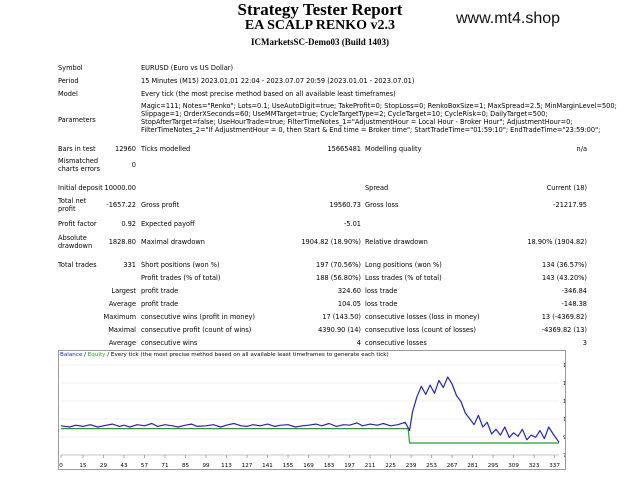 The image size is (640, 480). Describe the element at coordinates (329, 466) in the screenshot. I see `x-tick-label: 183` at that location.